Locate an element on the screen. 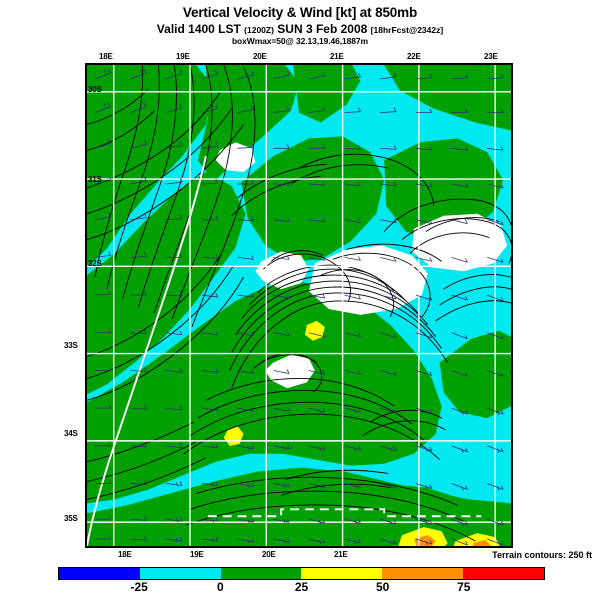 This screenshot has height=600, width=600. colorbar-segment-red is located at coordinates (503, 573).